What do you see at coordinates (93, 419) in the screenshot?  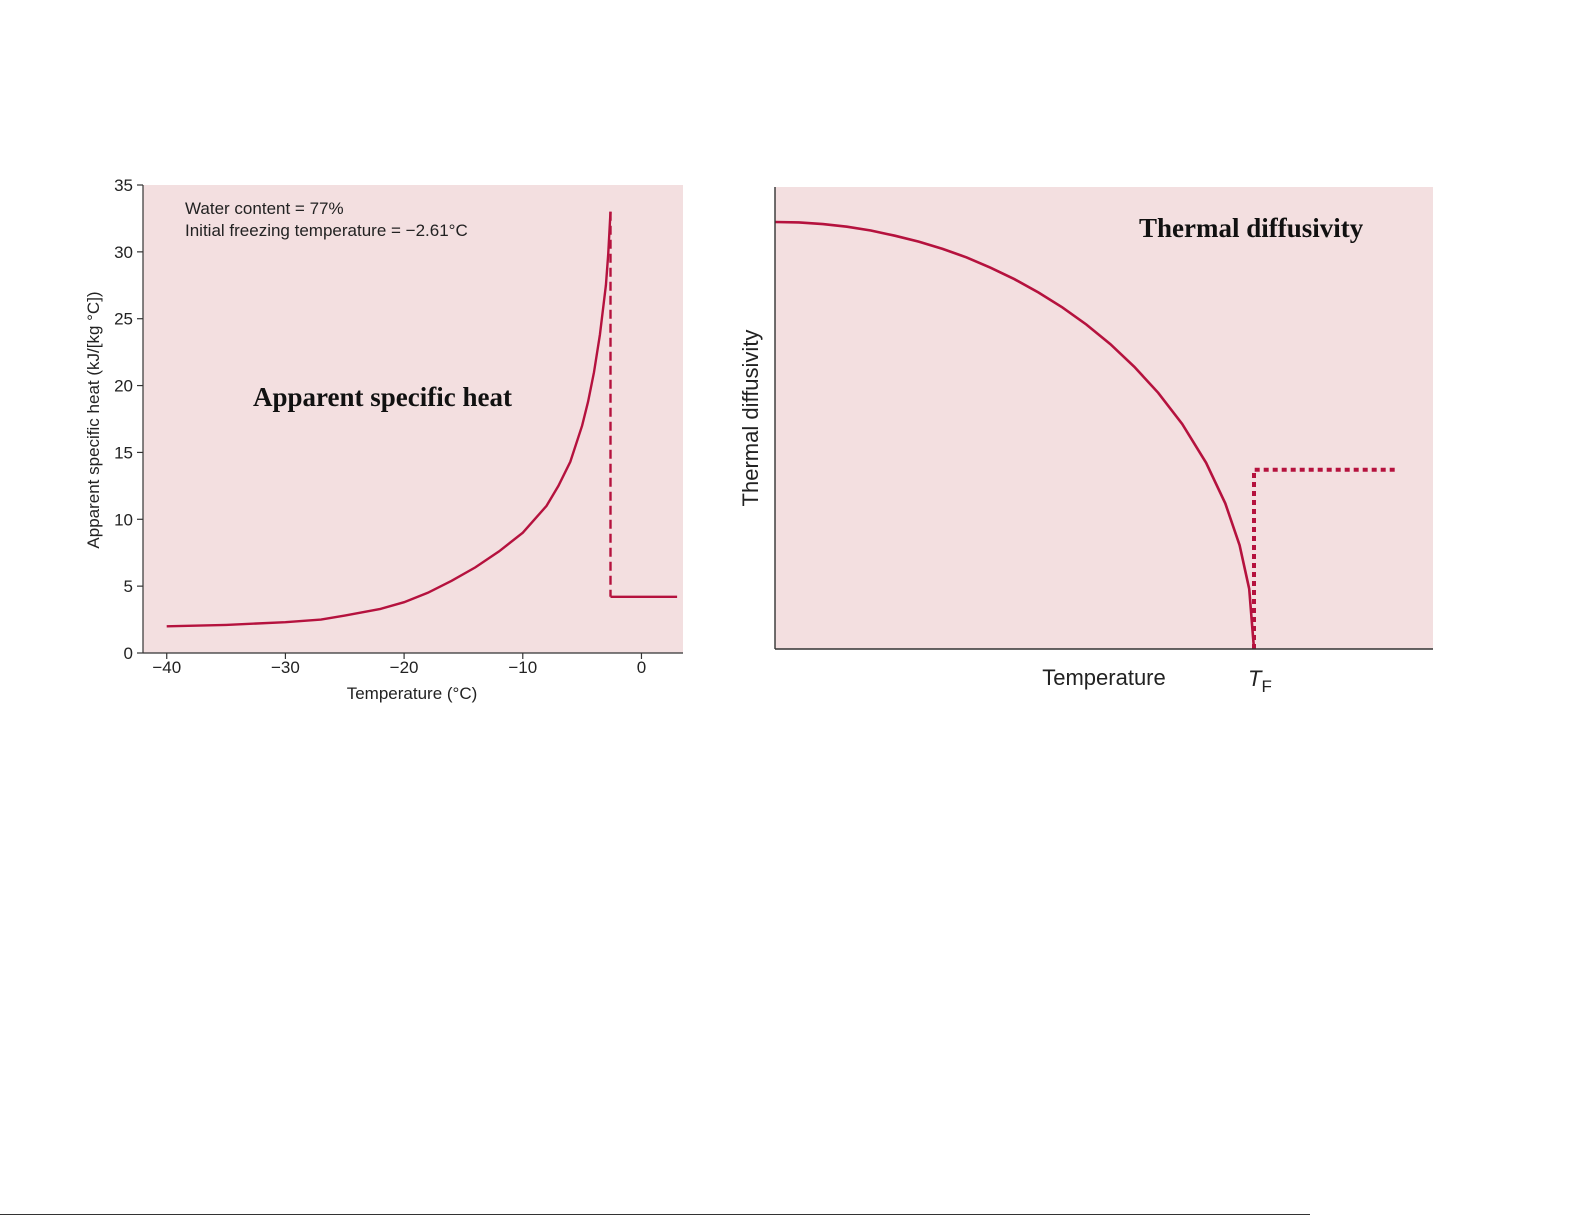 I see `y-axis-title: Apparent specific heat (kJ/[kg °C])` at bounding box center [93, 419].